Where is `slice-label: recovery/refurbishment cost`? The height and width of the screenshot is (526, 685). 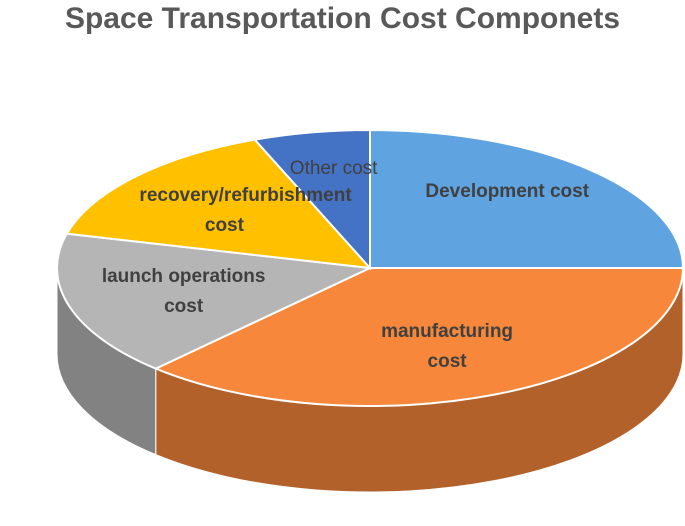
slice-label: recovery/refurbishment cost is located at coordinates (245, 211).